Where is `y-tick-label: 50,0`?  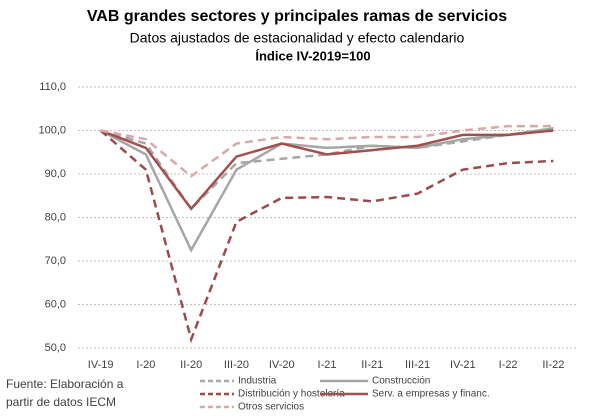
y-tick-label: 50,0 is located at coordinates (55, 348).